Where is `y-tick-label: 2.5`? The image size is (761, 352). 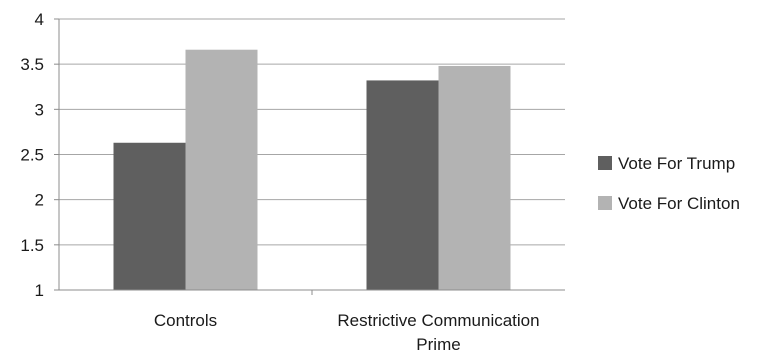
y-tick-label: 2.5 is located at coordinates (32, 155).